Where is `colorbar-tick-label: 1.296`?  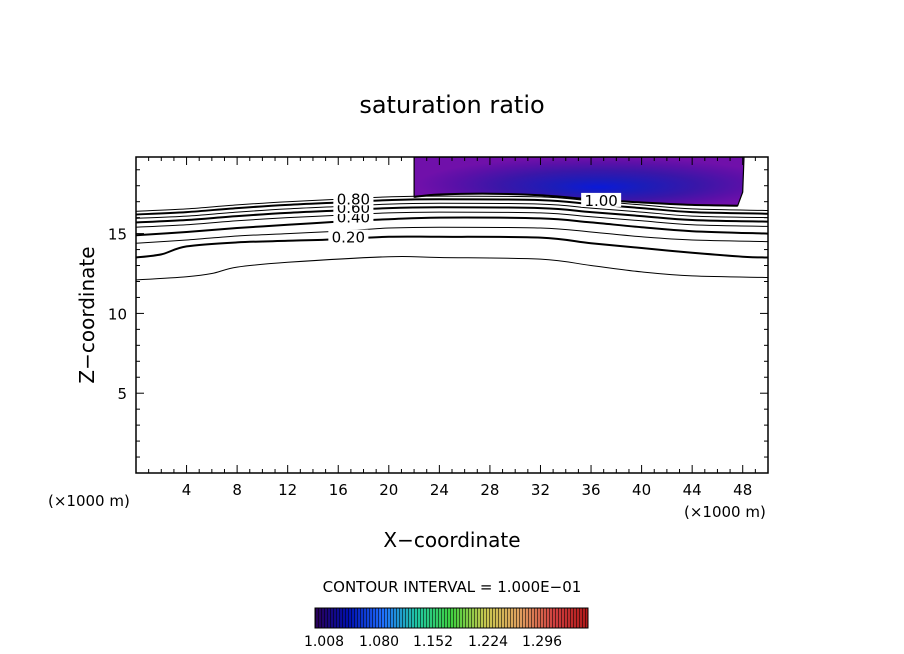 colorbar-tick-label: 1.296 is located at coordinates (542, 642).